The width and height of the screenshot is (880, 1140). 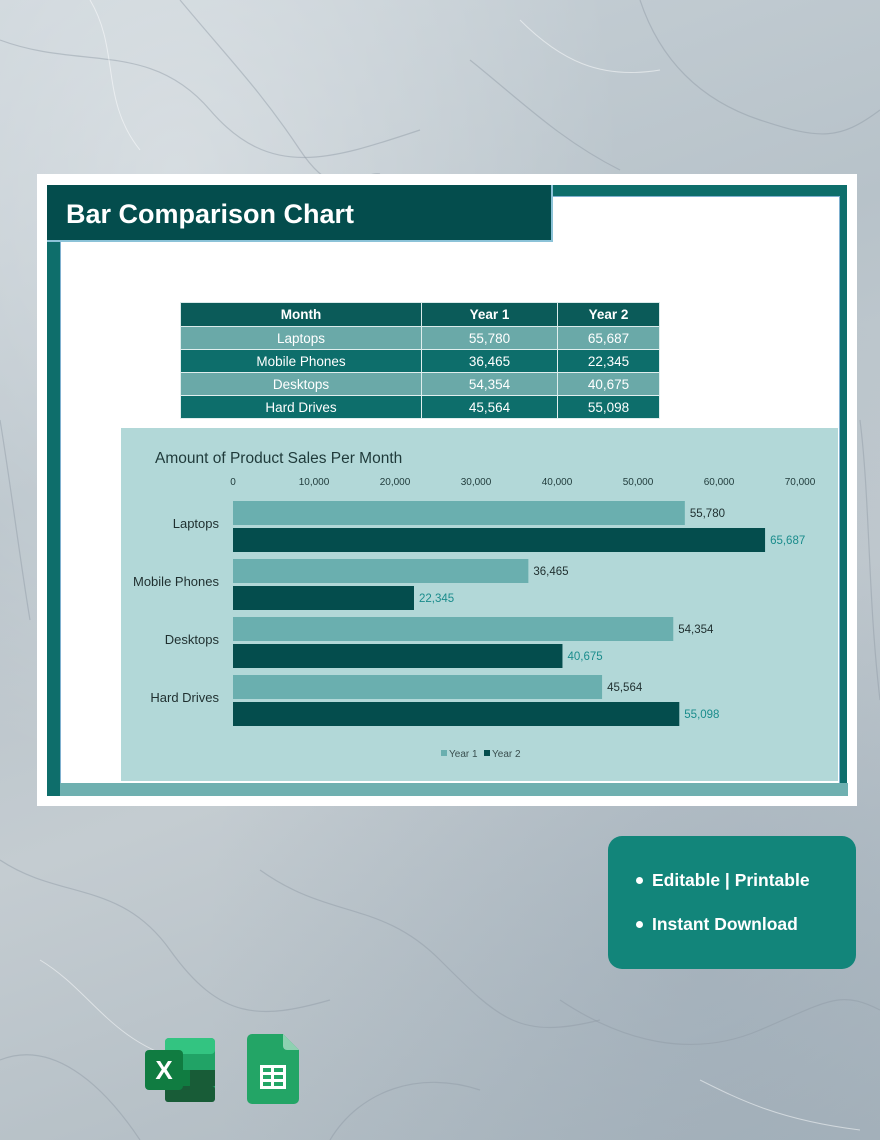 What do you see at coordinates (787, 541) in the screenshot?
I see `data-label: 65,687` at bounding box center [787, 541].